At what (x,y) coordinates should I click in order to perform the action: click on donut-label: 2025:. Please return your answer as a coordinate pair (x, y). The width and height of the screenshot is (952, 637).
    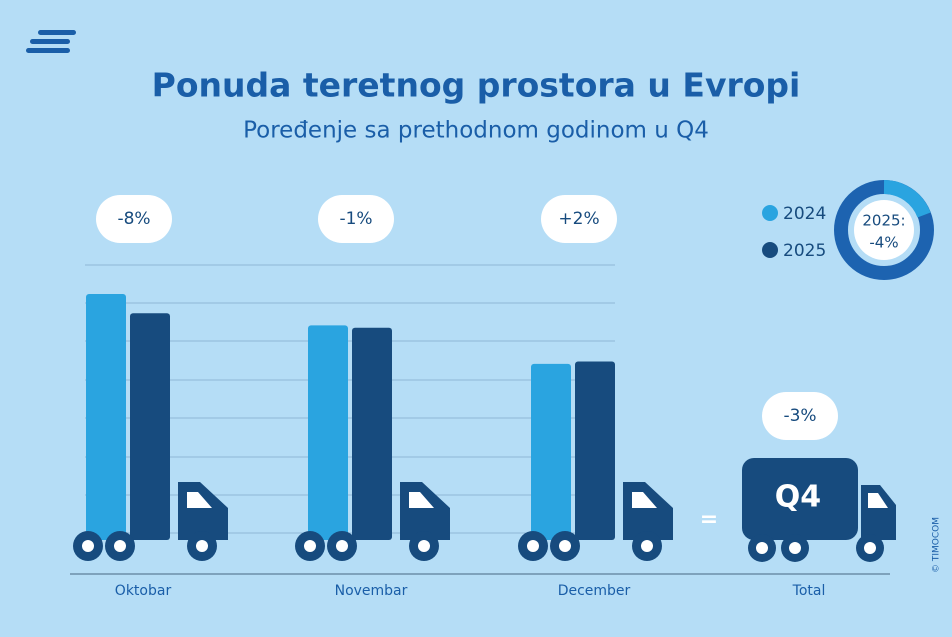
    Looking at the image, I should click on (883, 221).